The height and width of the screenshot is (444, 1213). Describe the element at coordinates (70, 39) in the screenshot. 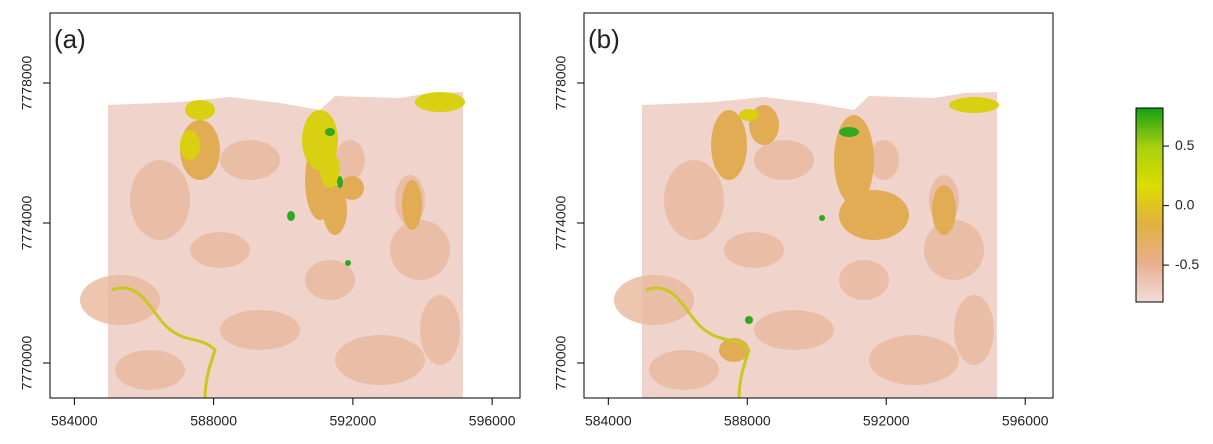

I see `panel-label: (a)` at that location.